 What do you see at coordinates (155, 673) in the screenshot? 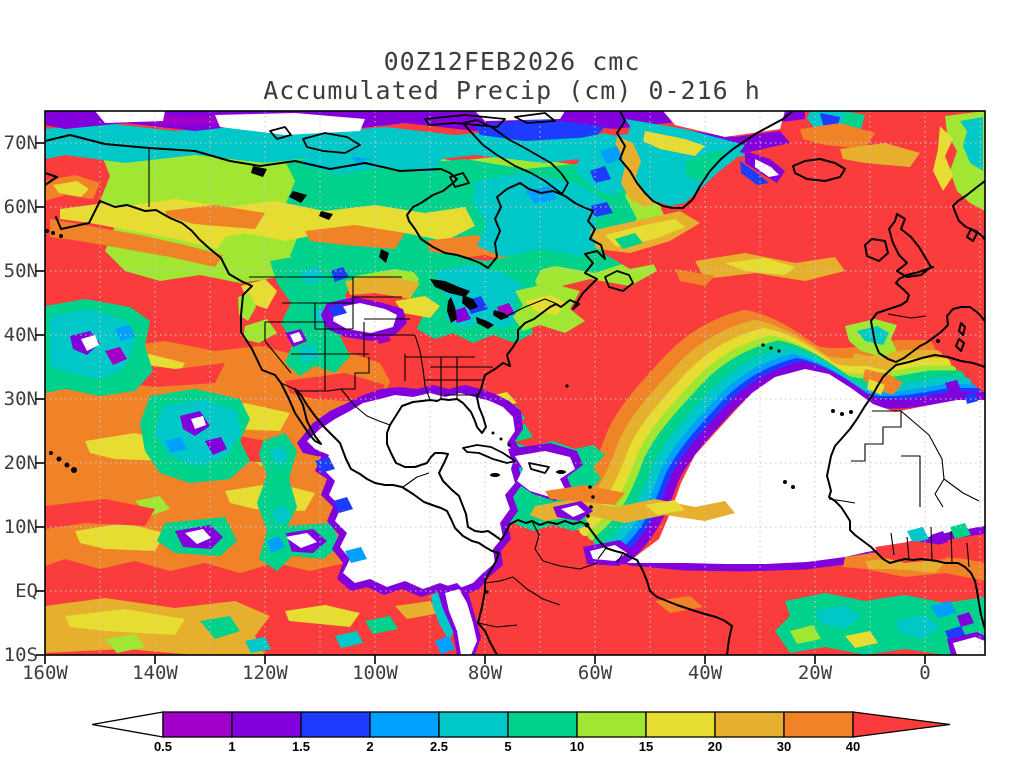
I see `lon-tick-label: 140W` at bounding box center [155, 673].